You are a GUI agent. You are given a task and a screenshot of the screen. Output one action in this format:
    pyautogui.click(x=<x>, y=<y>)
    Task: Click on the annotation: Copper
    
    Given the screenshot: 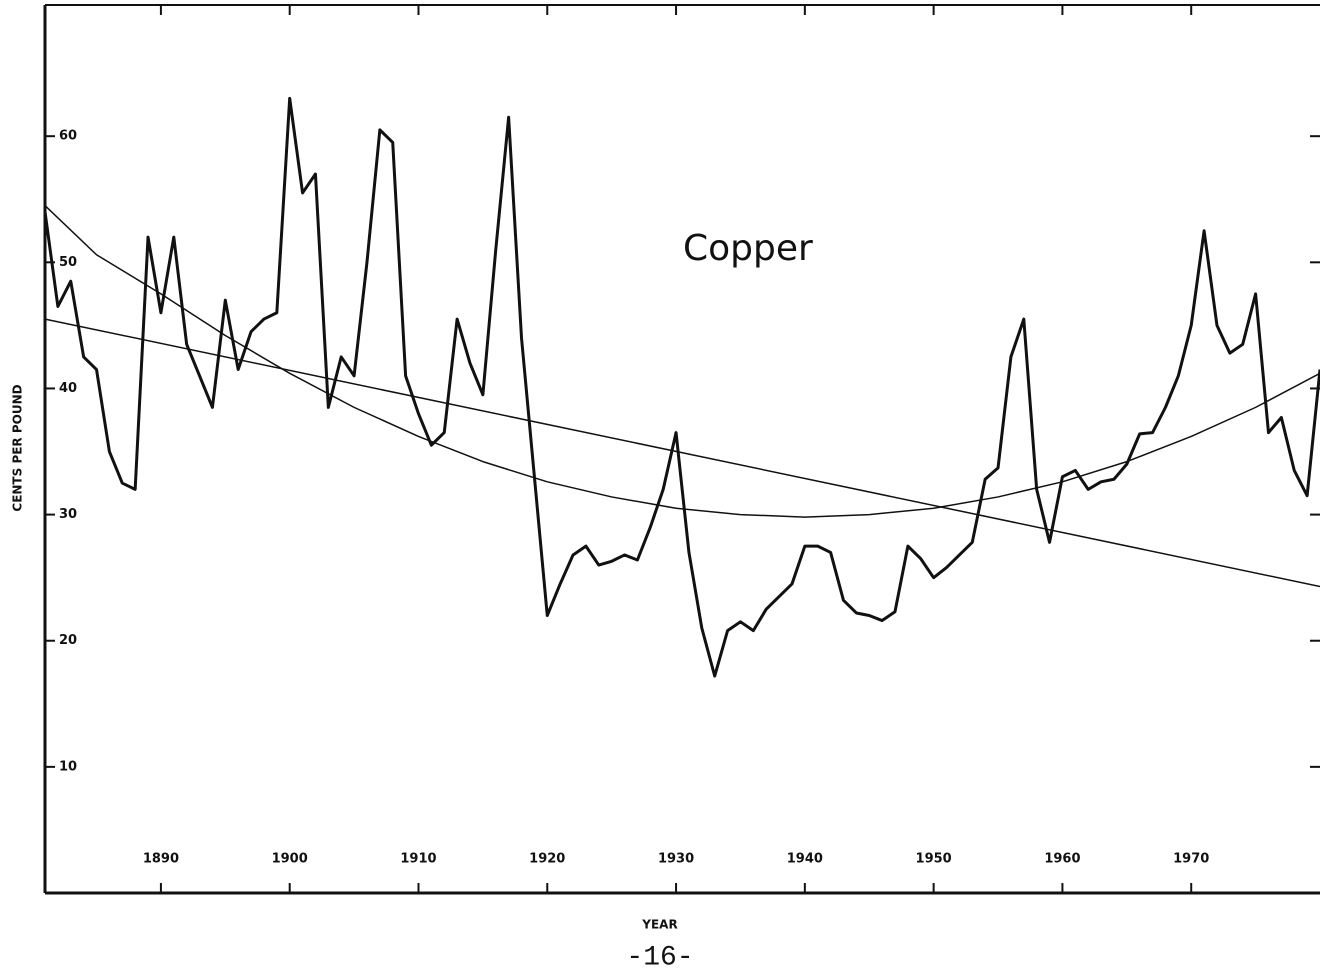 What is the action you would take?
    pyautogui.click(x=748, y=248)
    